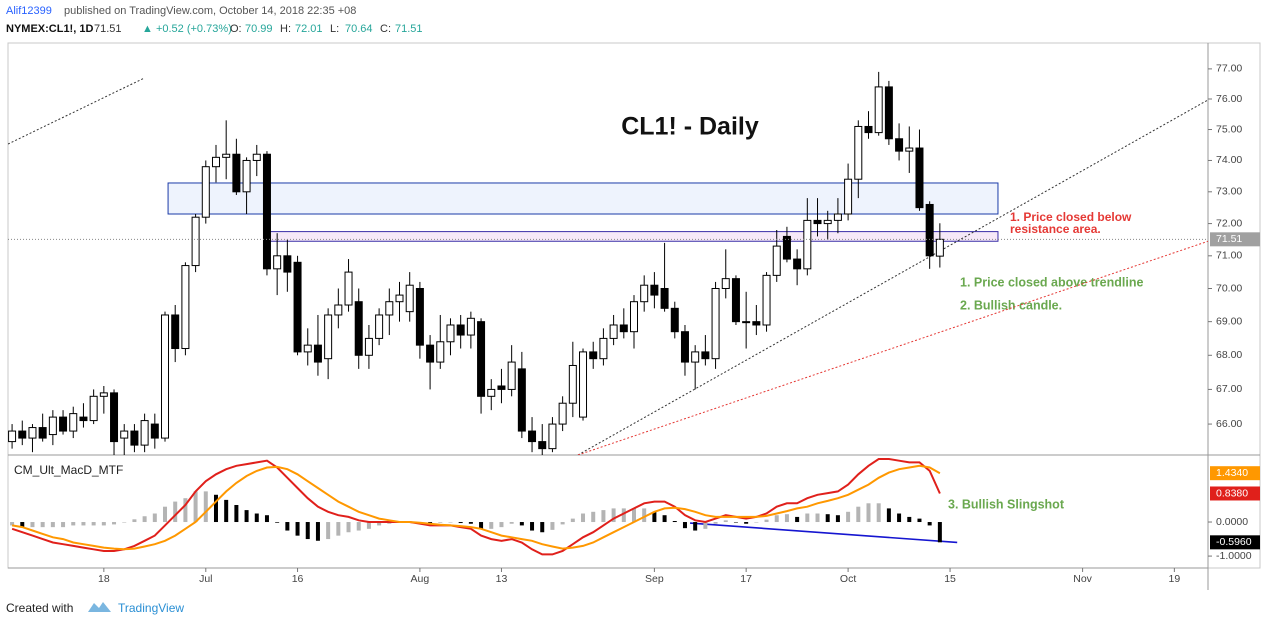 This screenshot has width=1268, height=627. What do you see at coordinates (151, 608) in the screenshot?
I see `footer-brand: TradingView` at bounding box center [151, 608].